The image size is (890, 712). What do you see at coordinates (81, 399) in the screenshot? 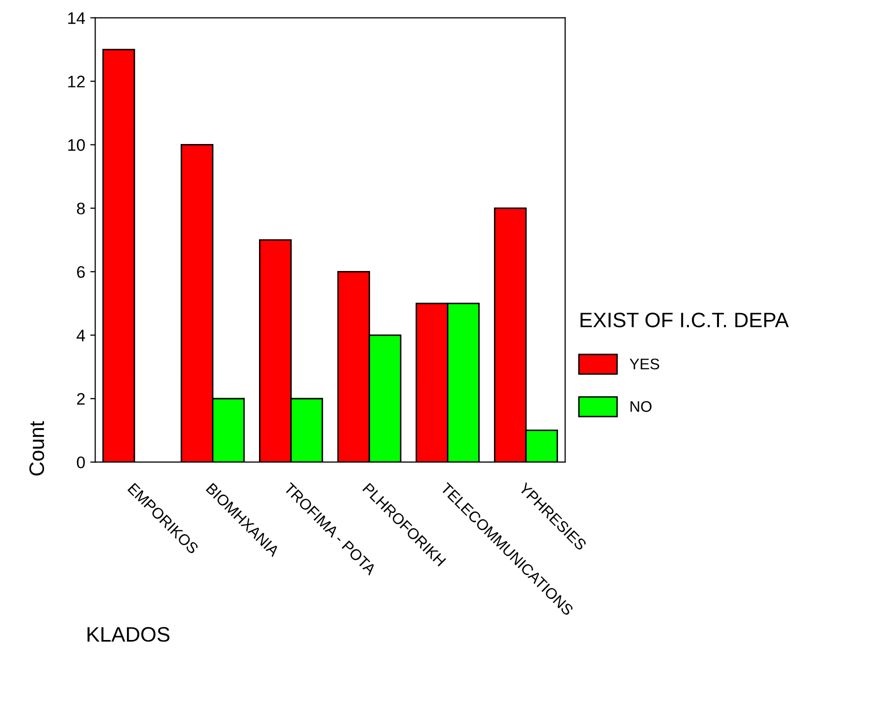
I see `y-tick-label: 2` at bounding box center [81, 399].